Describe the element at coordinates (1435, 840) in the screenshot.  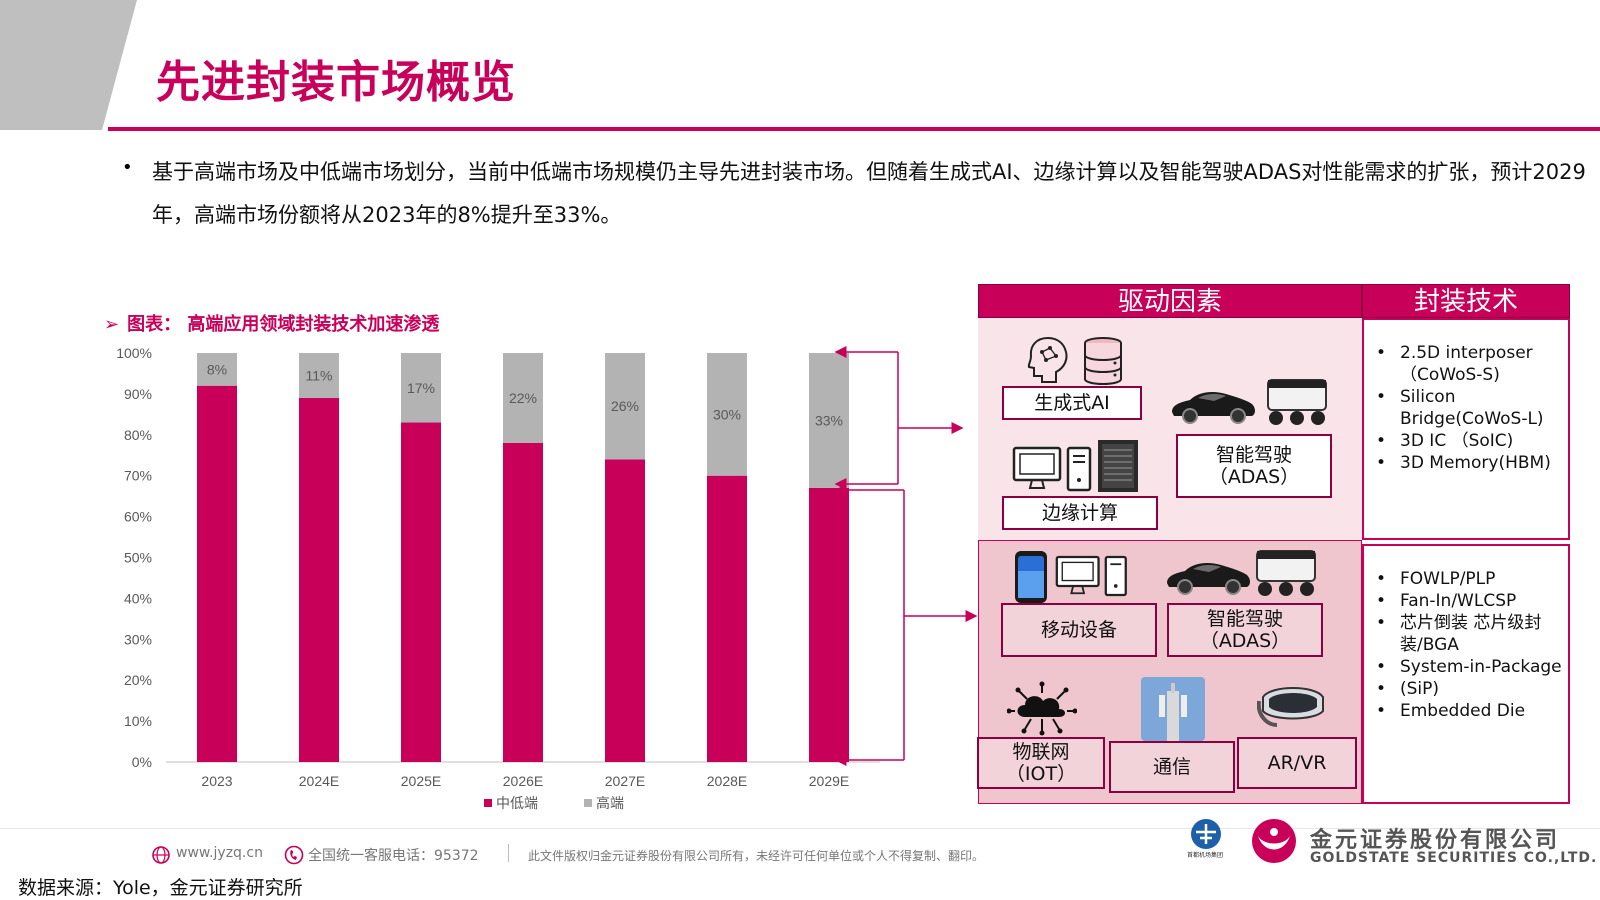
I see `company-name-cn: 金元证券股份有限公司` at that location.